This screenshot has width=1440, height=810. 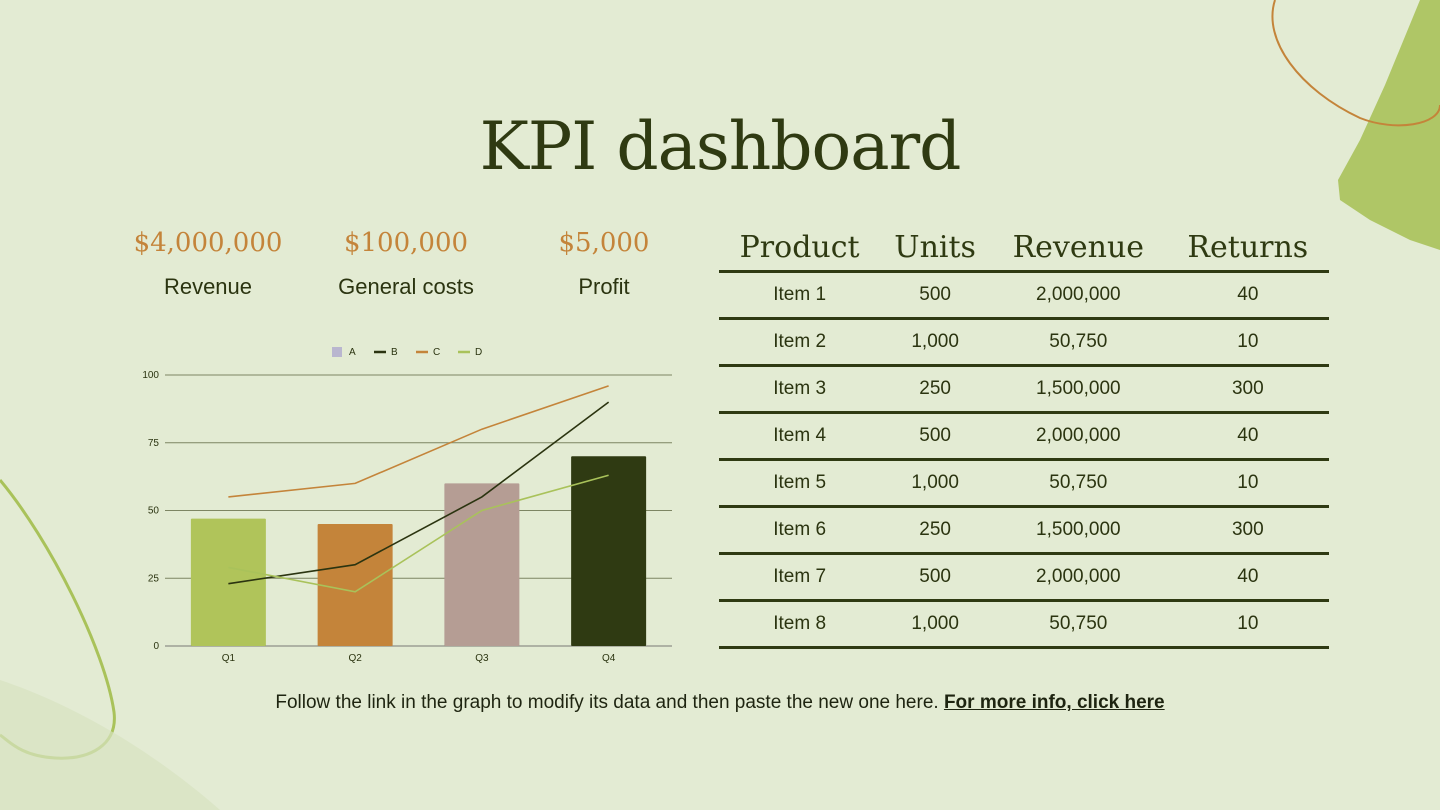 What do you see at coordinates (800, 577) in the screenshot?
I see `cell-product: Item 7` at bounding box center [800, 577].